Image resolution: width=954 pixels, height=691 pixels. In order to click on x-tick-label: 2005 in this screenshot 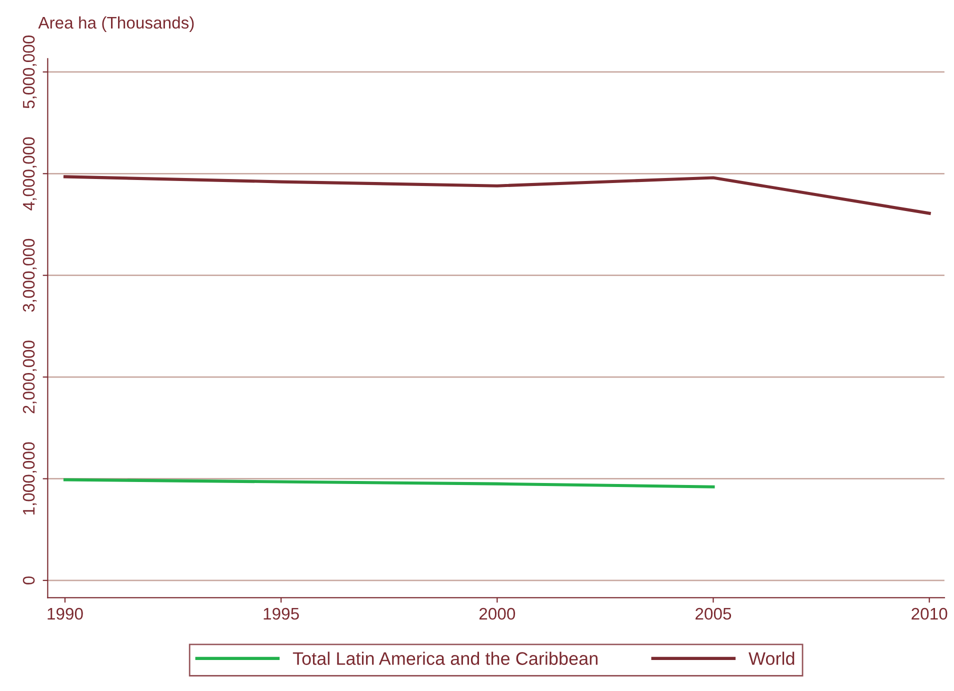, I will do `click(714, 614)`.